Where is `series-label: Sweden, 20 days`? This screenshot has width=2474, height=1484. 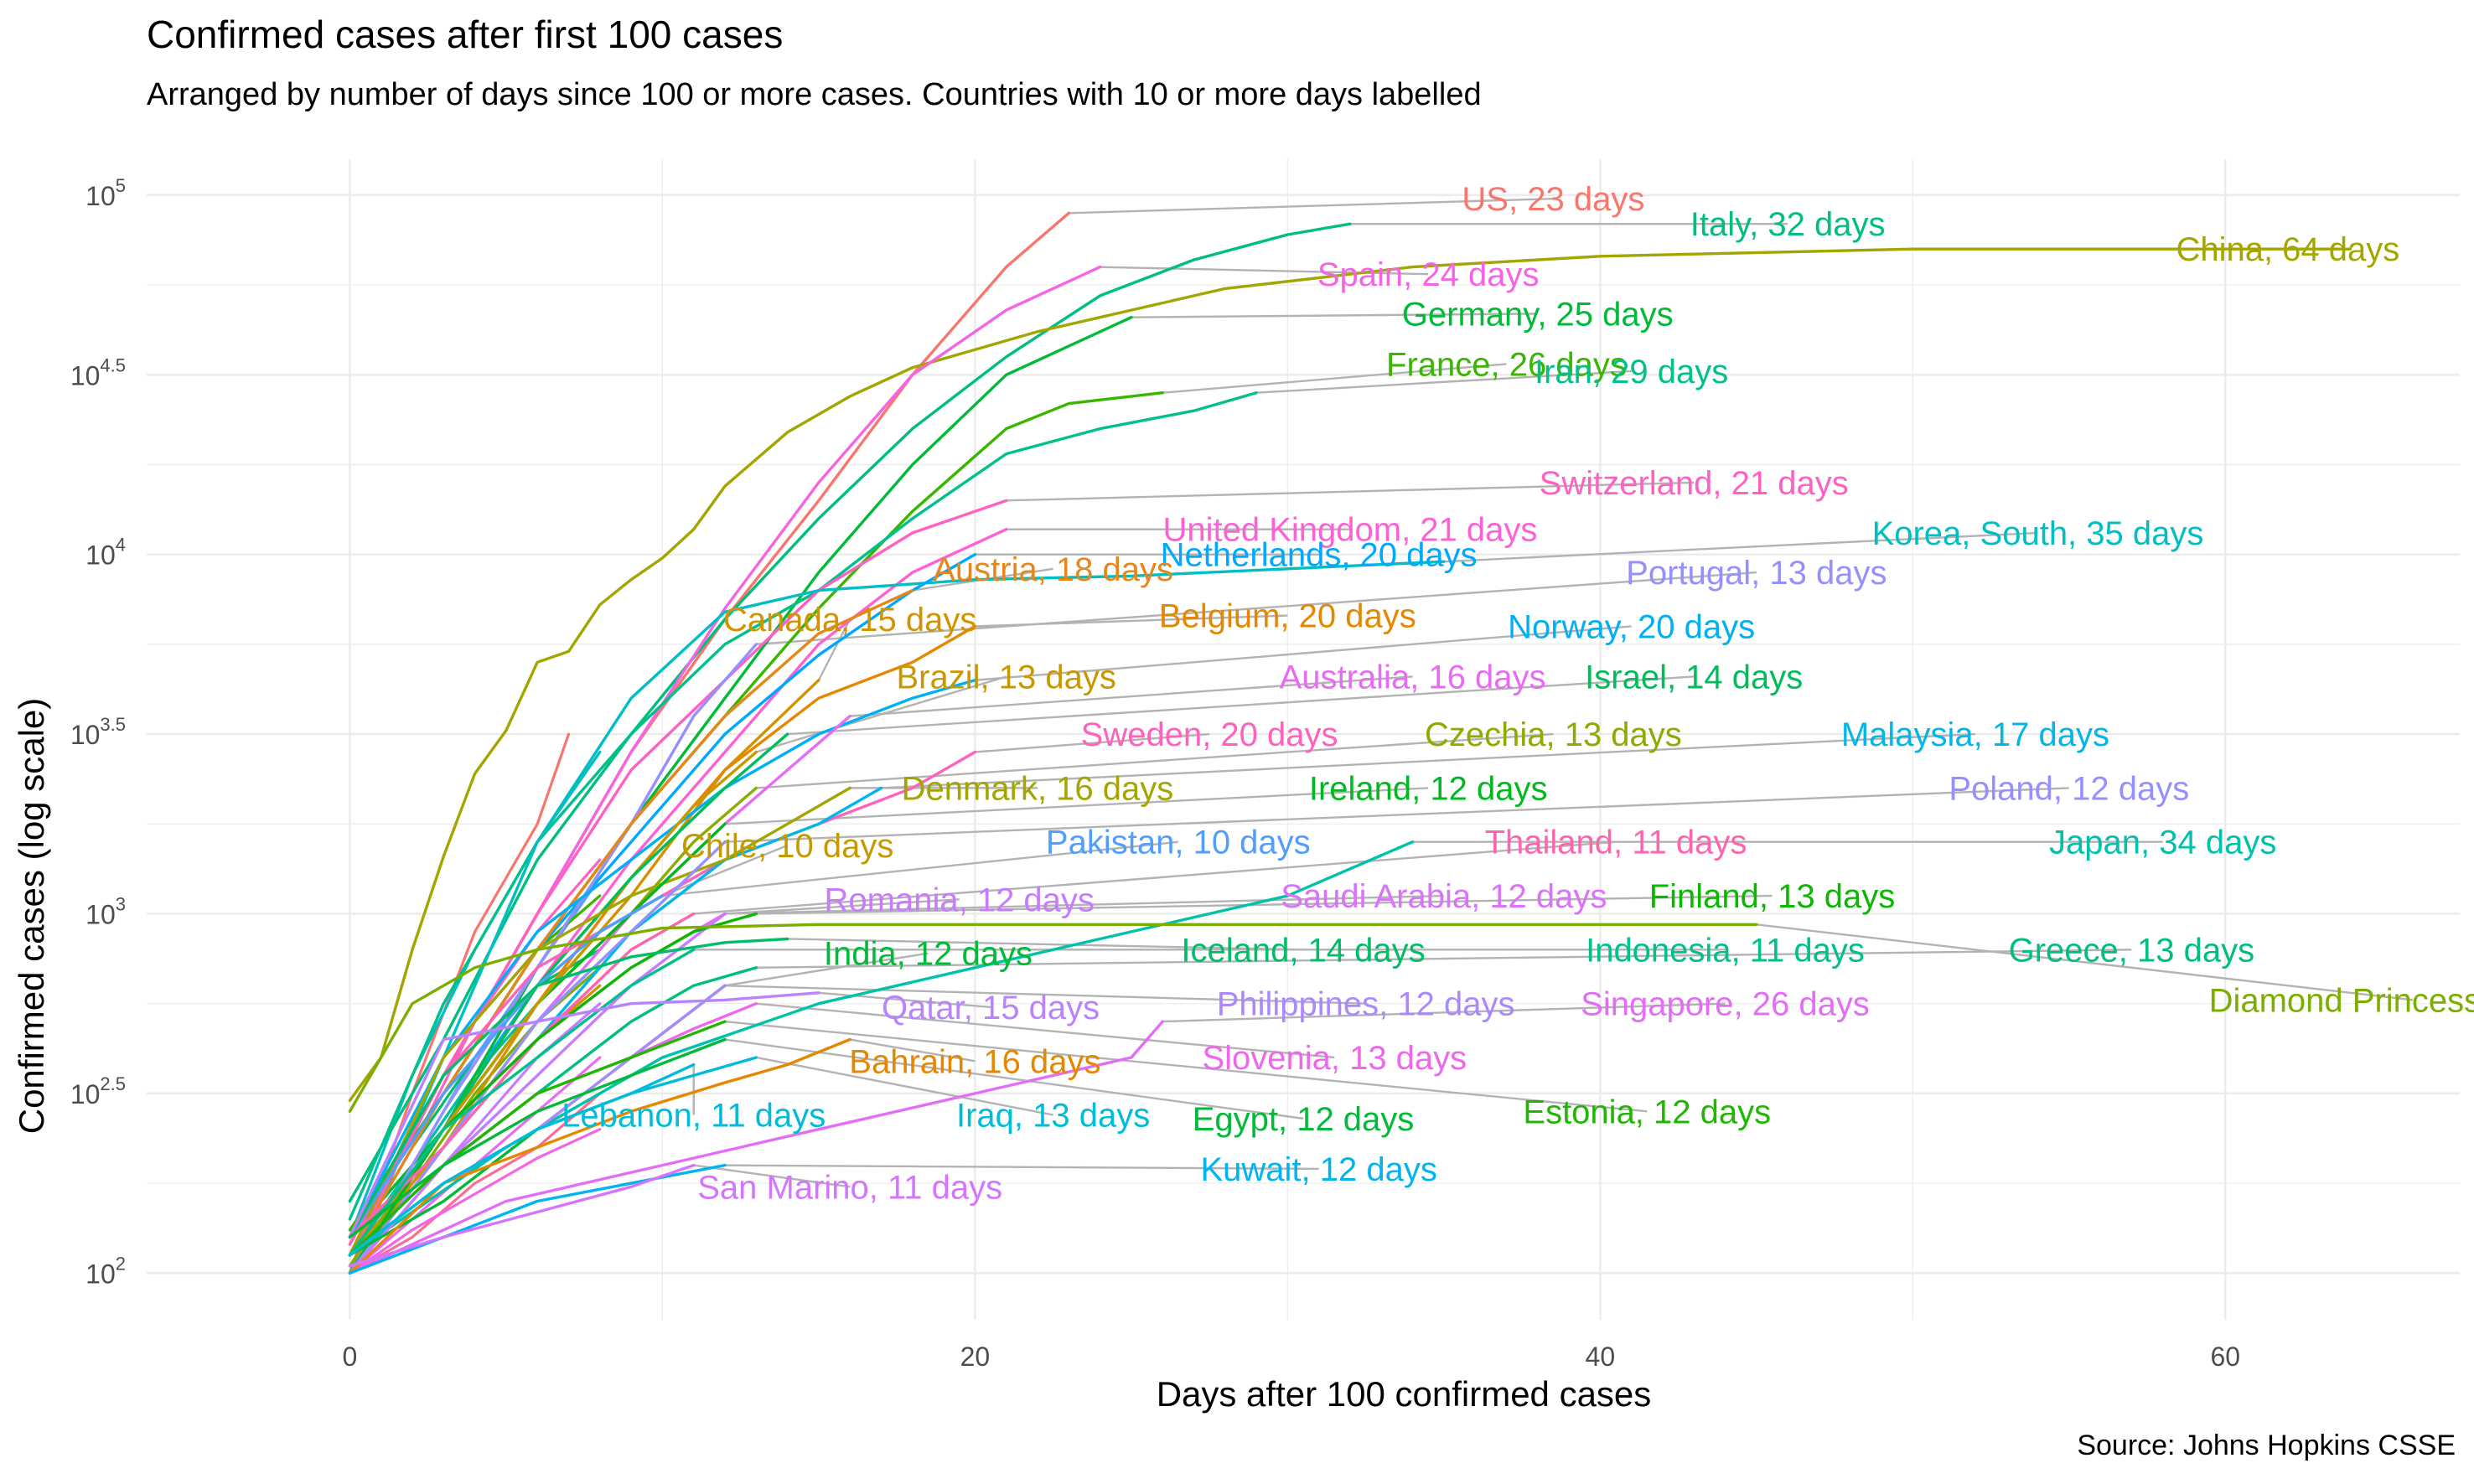
series-label: Sweden, 20 days is located at coordinates (1209, 734).